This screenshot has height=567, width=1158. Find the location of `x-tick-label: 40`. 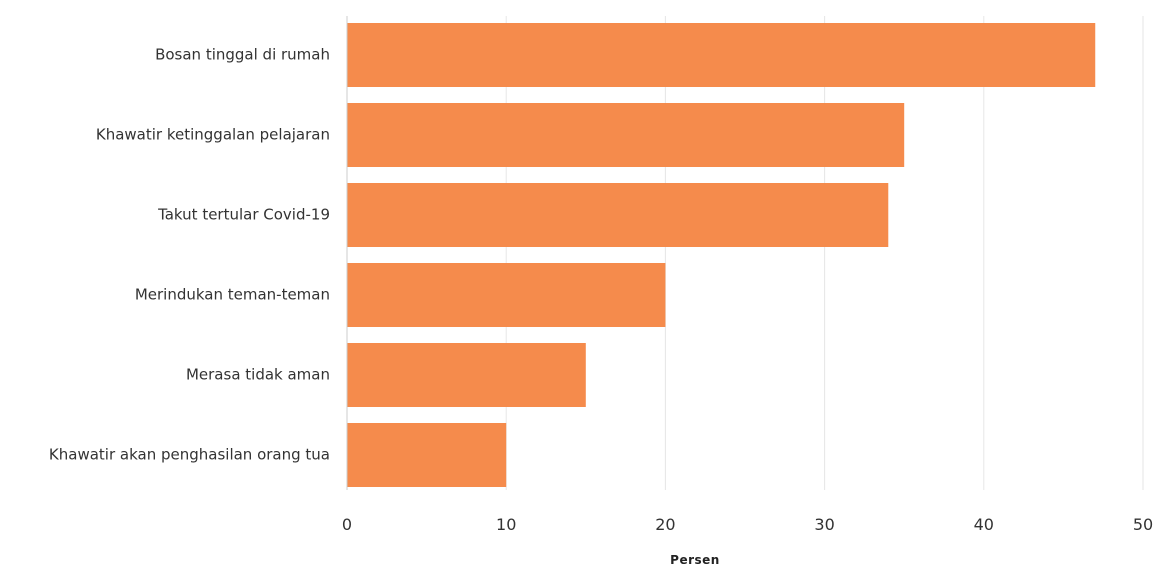

x-tick-label: 40 is located at coordinates (984, 524).